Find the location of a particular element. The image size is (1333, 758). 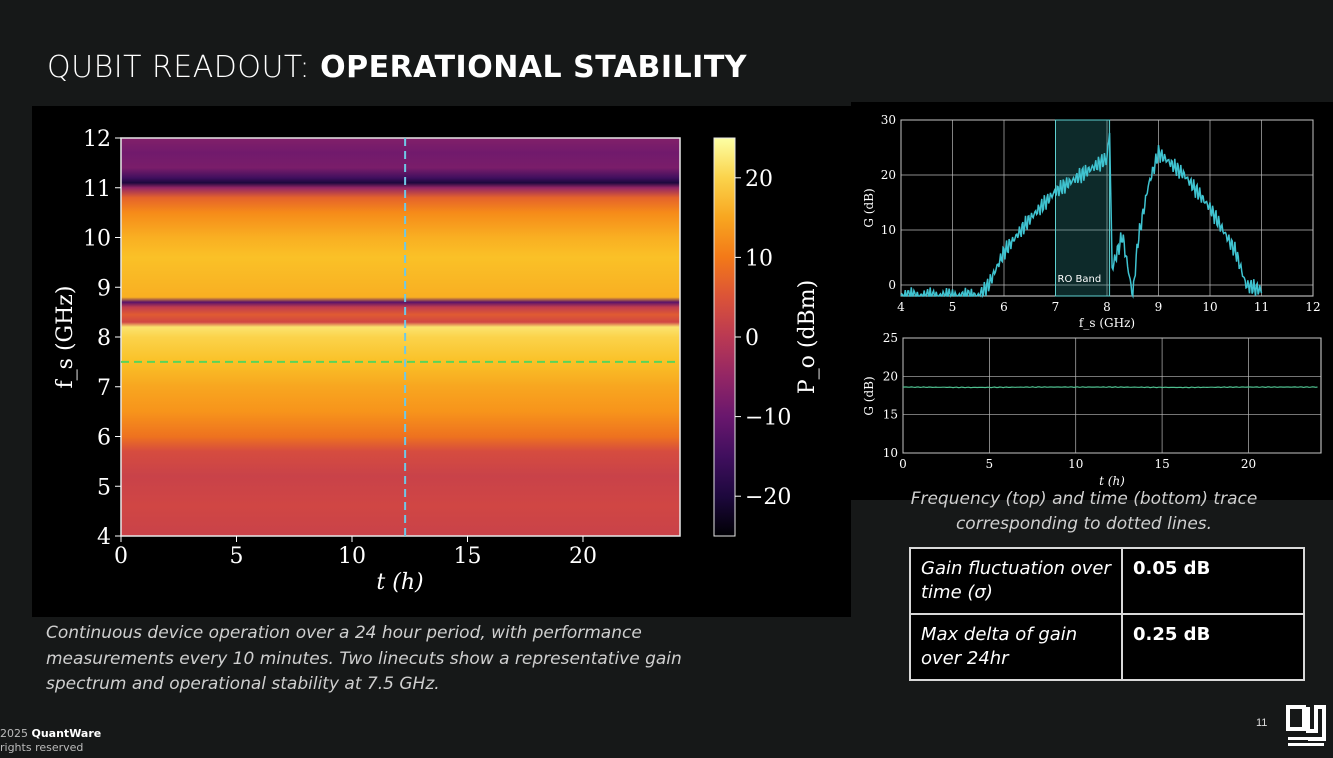

colorbar is located at coordinates (724, 337).